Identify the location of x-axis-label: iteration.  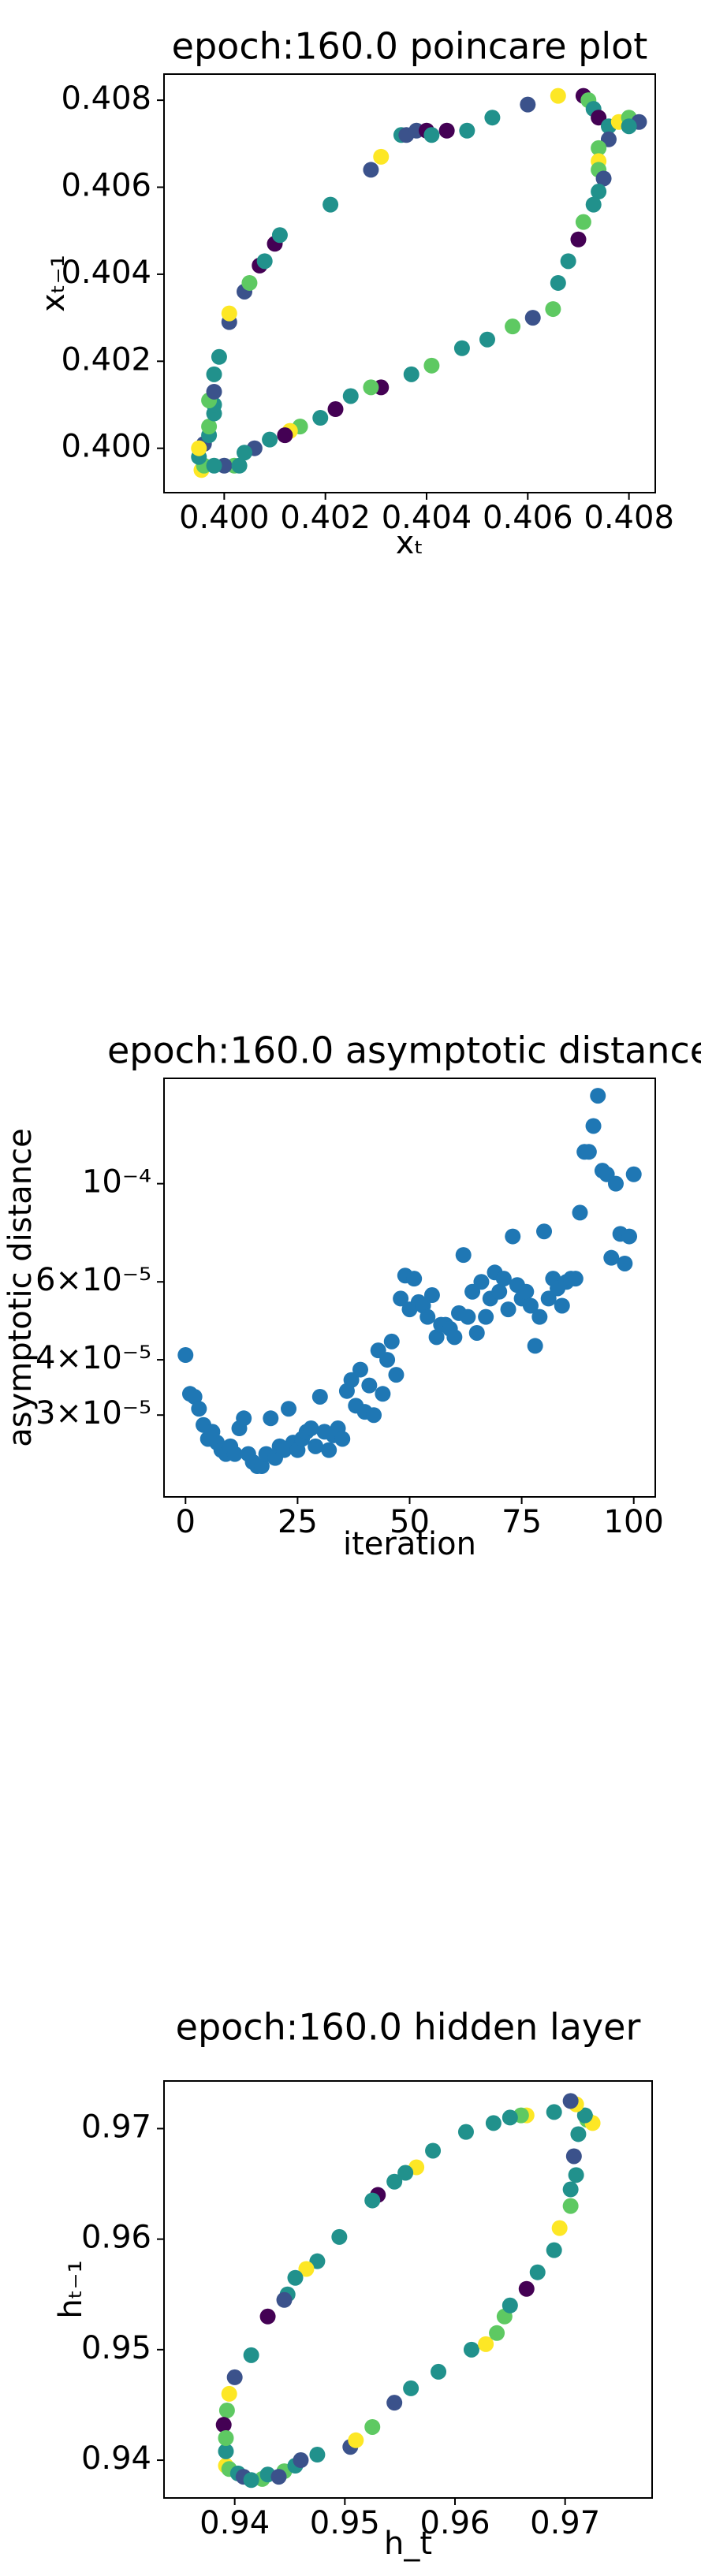
(409, 1544).